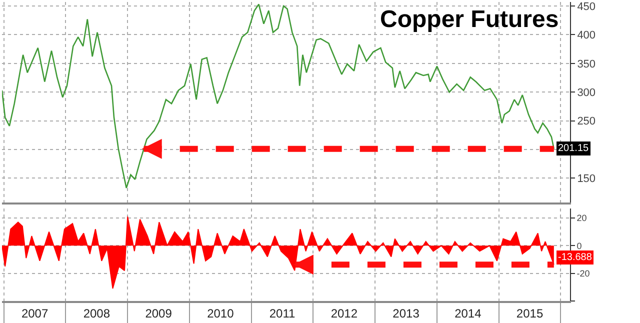 Image resolution: width=640 pixels, height=323 pixels. What do you see at coordinates (574, 148) in the screenshot?
I see `annotation: 201.15` at bounding box center [574, 148].